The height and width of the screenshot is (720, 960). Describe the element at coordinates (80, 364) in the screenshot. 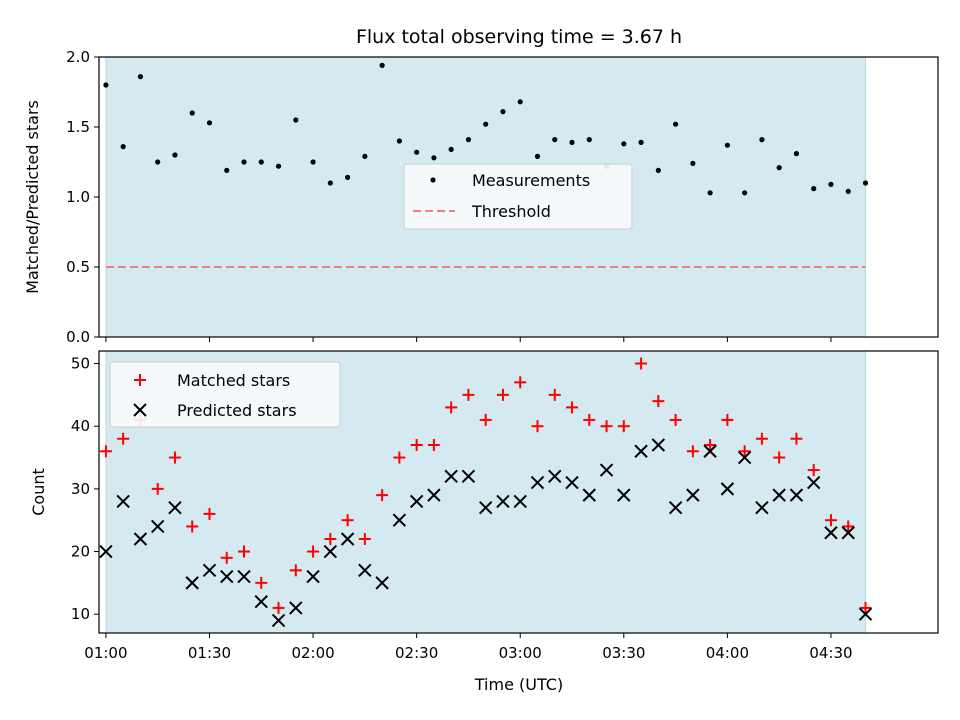

I see `bottom-ytick-label: 50` at that location.